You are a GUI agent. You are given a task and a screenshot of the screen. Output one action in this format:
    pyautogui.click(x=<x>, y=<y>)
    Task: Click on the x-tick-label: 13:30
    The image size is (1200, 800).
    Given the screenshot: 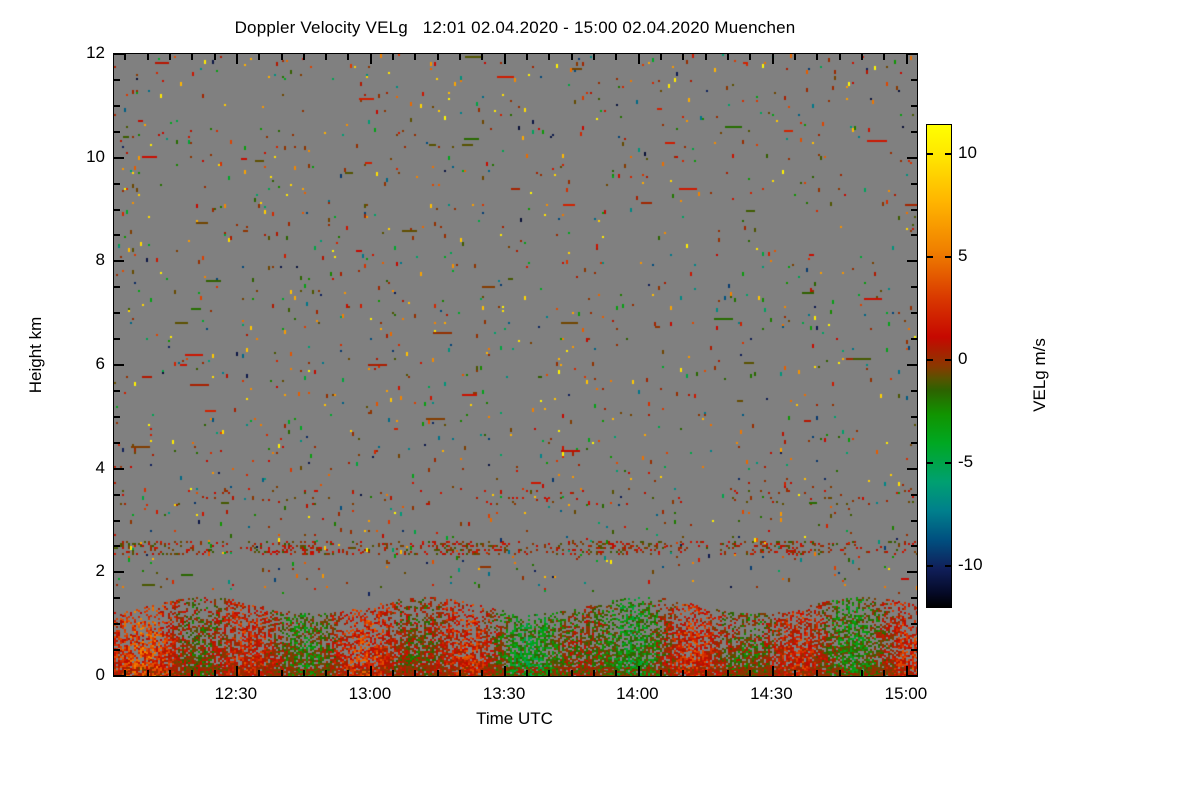 What is the action you would take?
    pyautogui.click(x=504, y=693)
    